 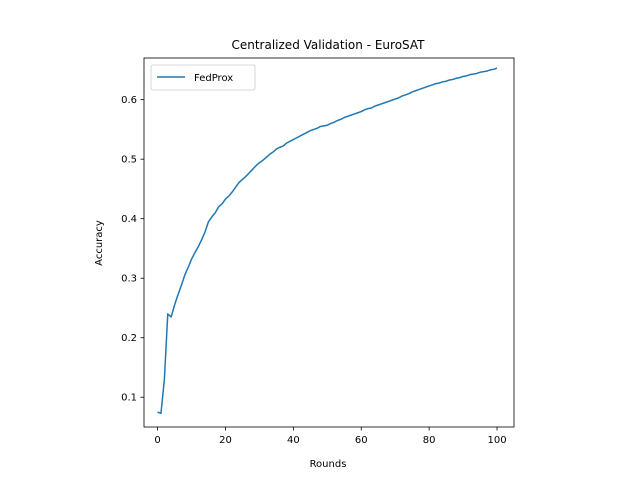 I want to click on x-tick-label: 40, so click(x=293, y=440).